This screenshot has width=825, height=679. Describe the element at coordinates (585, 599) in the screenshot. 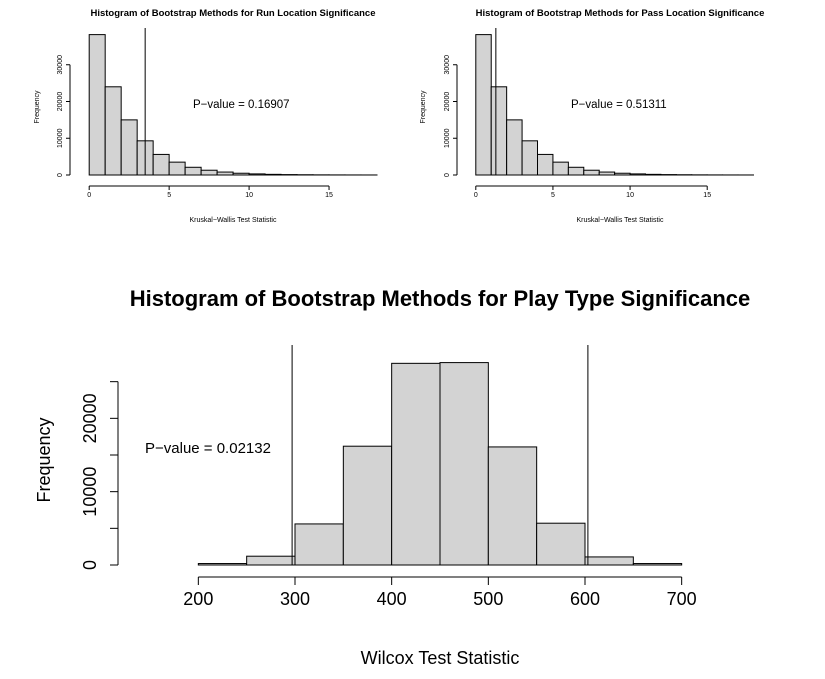

I see `x-tick-label: 600` at that location.